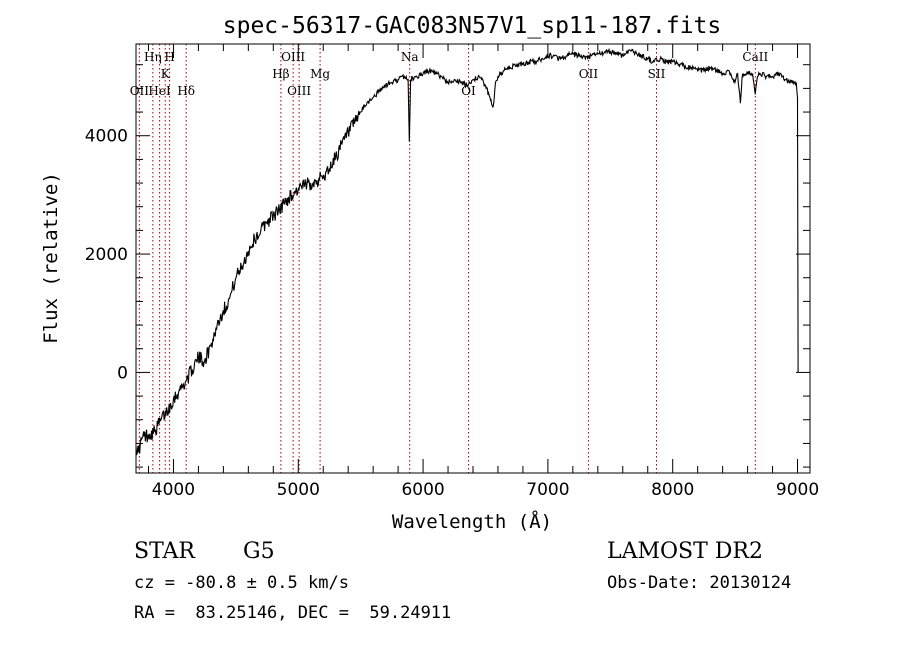 This screenshot has height=649, width=900. Describe the element at coordinates (106, 255) in the screenshot. I see `y-tick-label: 2000` at that location.